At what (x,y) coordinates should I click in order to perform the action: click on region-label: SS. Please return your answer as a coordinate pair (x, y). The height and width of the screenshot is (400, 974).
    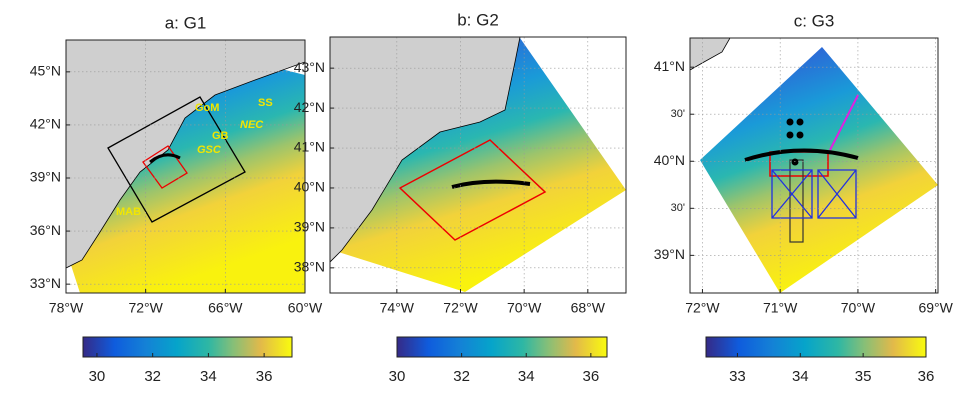
    Looking at the image, I should click on (265, 103).